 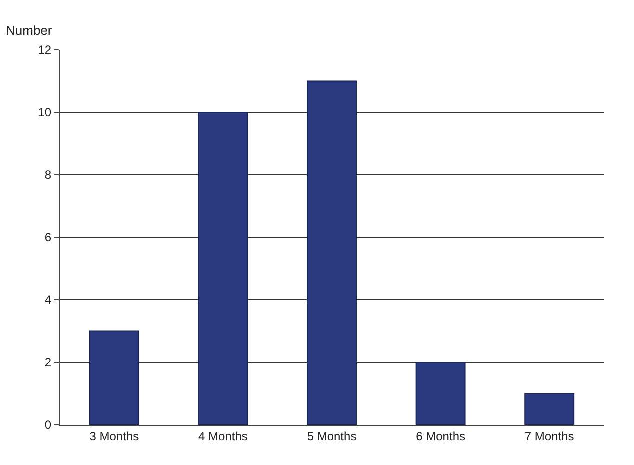 I want to click on x-tick-label: 3 Months, so click(x=115, y=436).